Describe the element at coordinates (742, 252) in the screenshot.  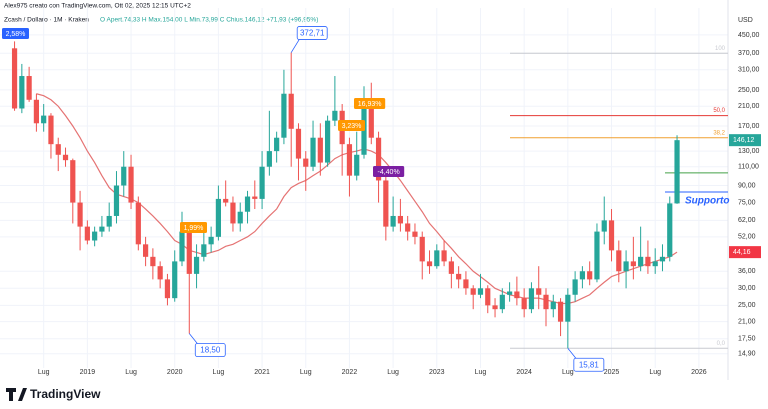
I see `price-label: 44,16` at that location.